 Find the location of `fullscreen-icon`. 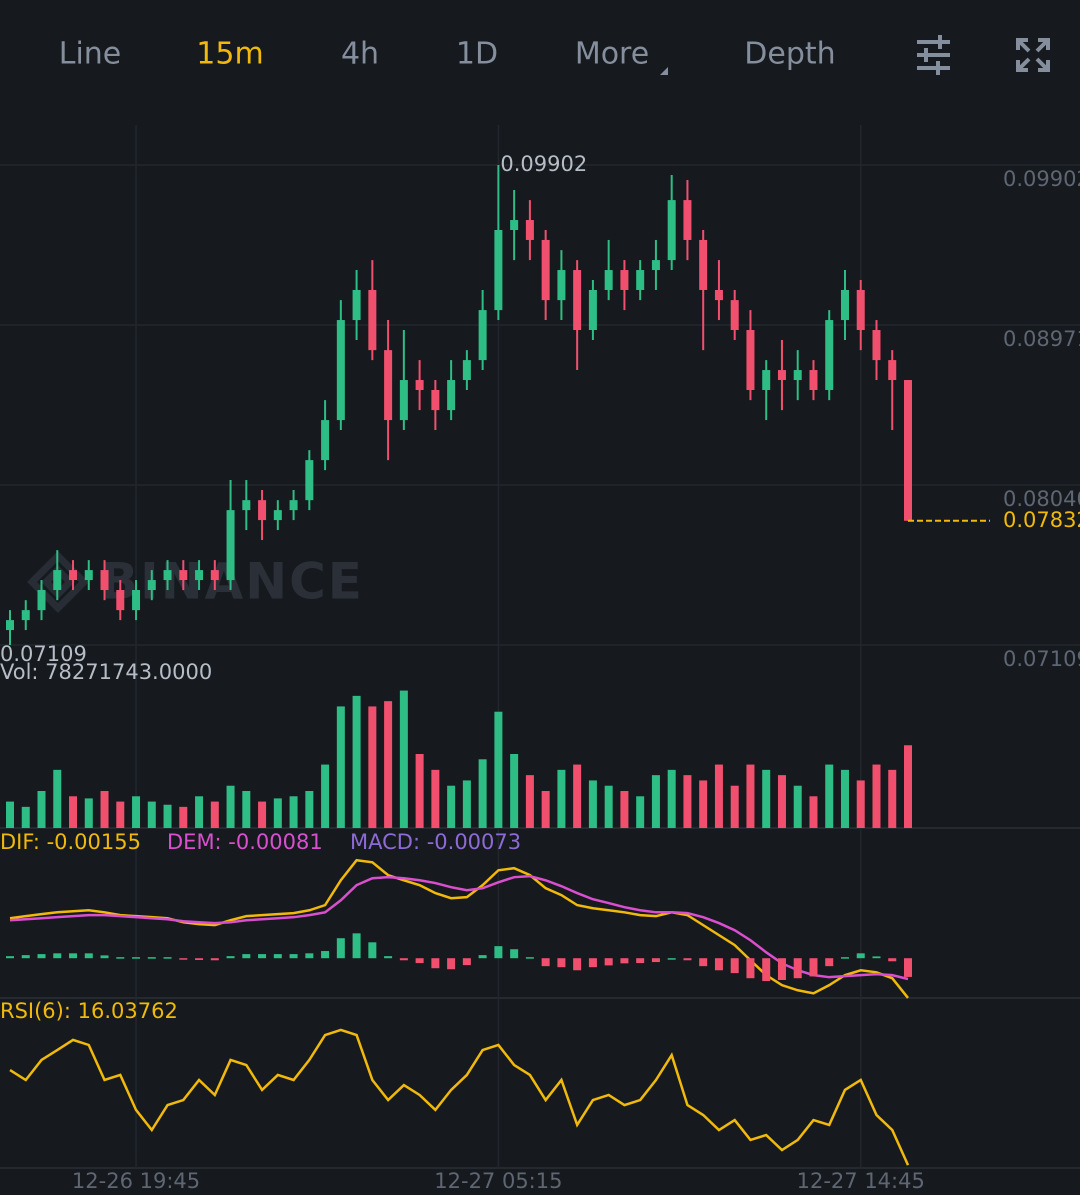

fullscreen-icon is located at coordinates (1033, 55).